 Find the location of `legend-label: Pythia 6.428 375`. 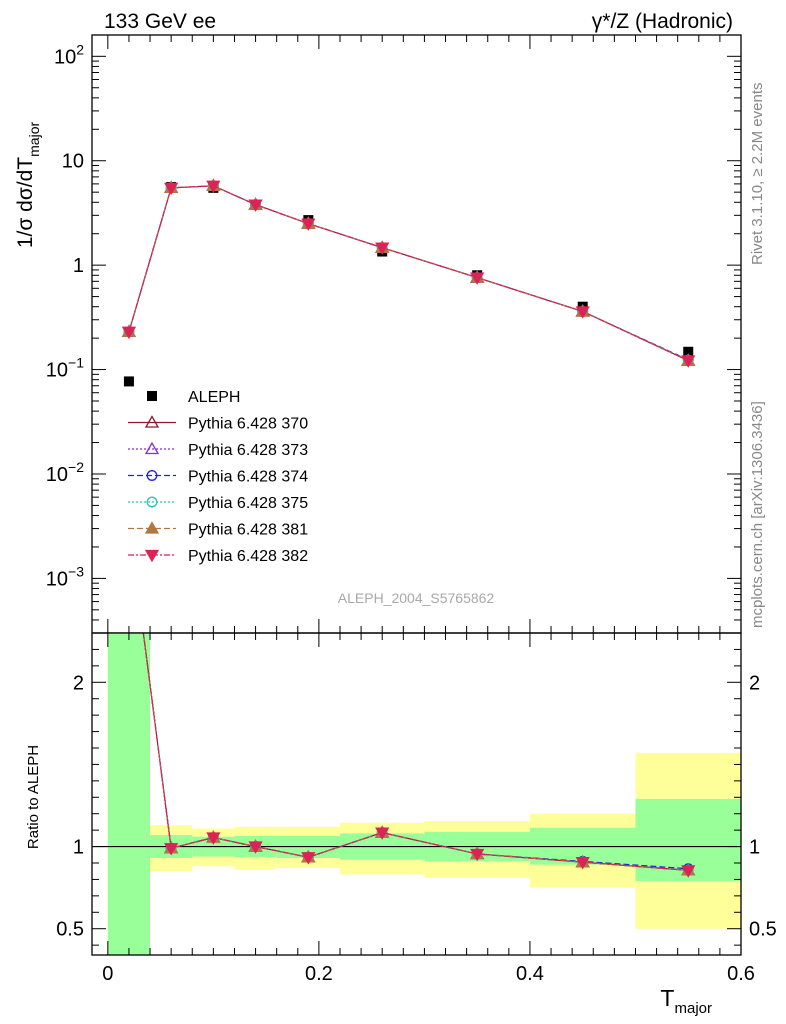

legend-label: Pythia 6.428 375 is located at coordinates (248, 503).